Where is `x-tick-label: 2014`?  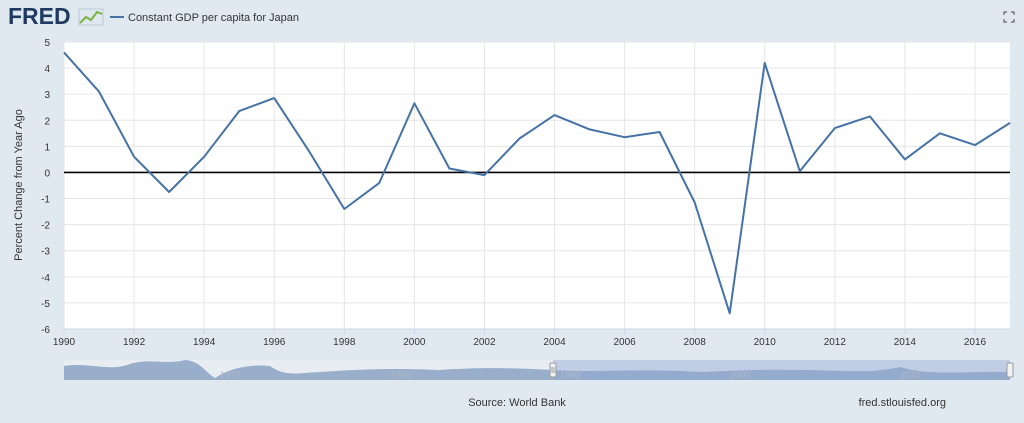 x-tick-label: 2014 is located at coordinates (905, 342).